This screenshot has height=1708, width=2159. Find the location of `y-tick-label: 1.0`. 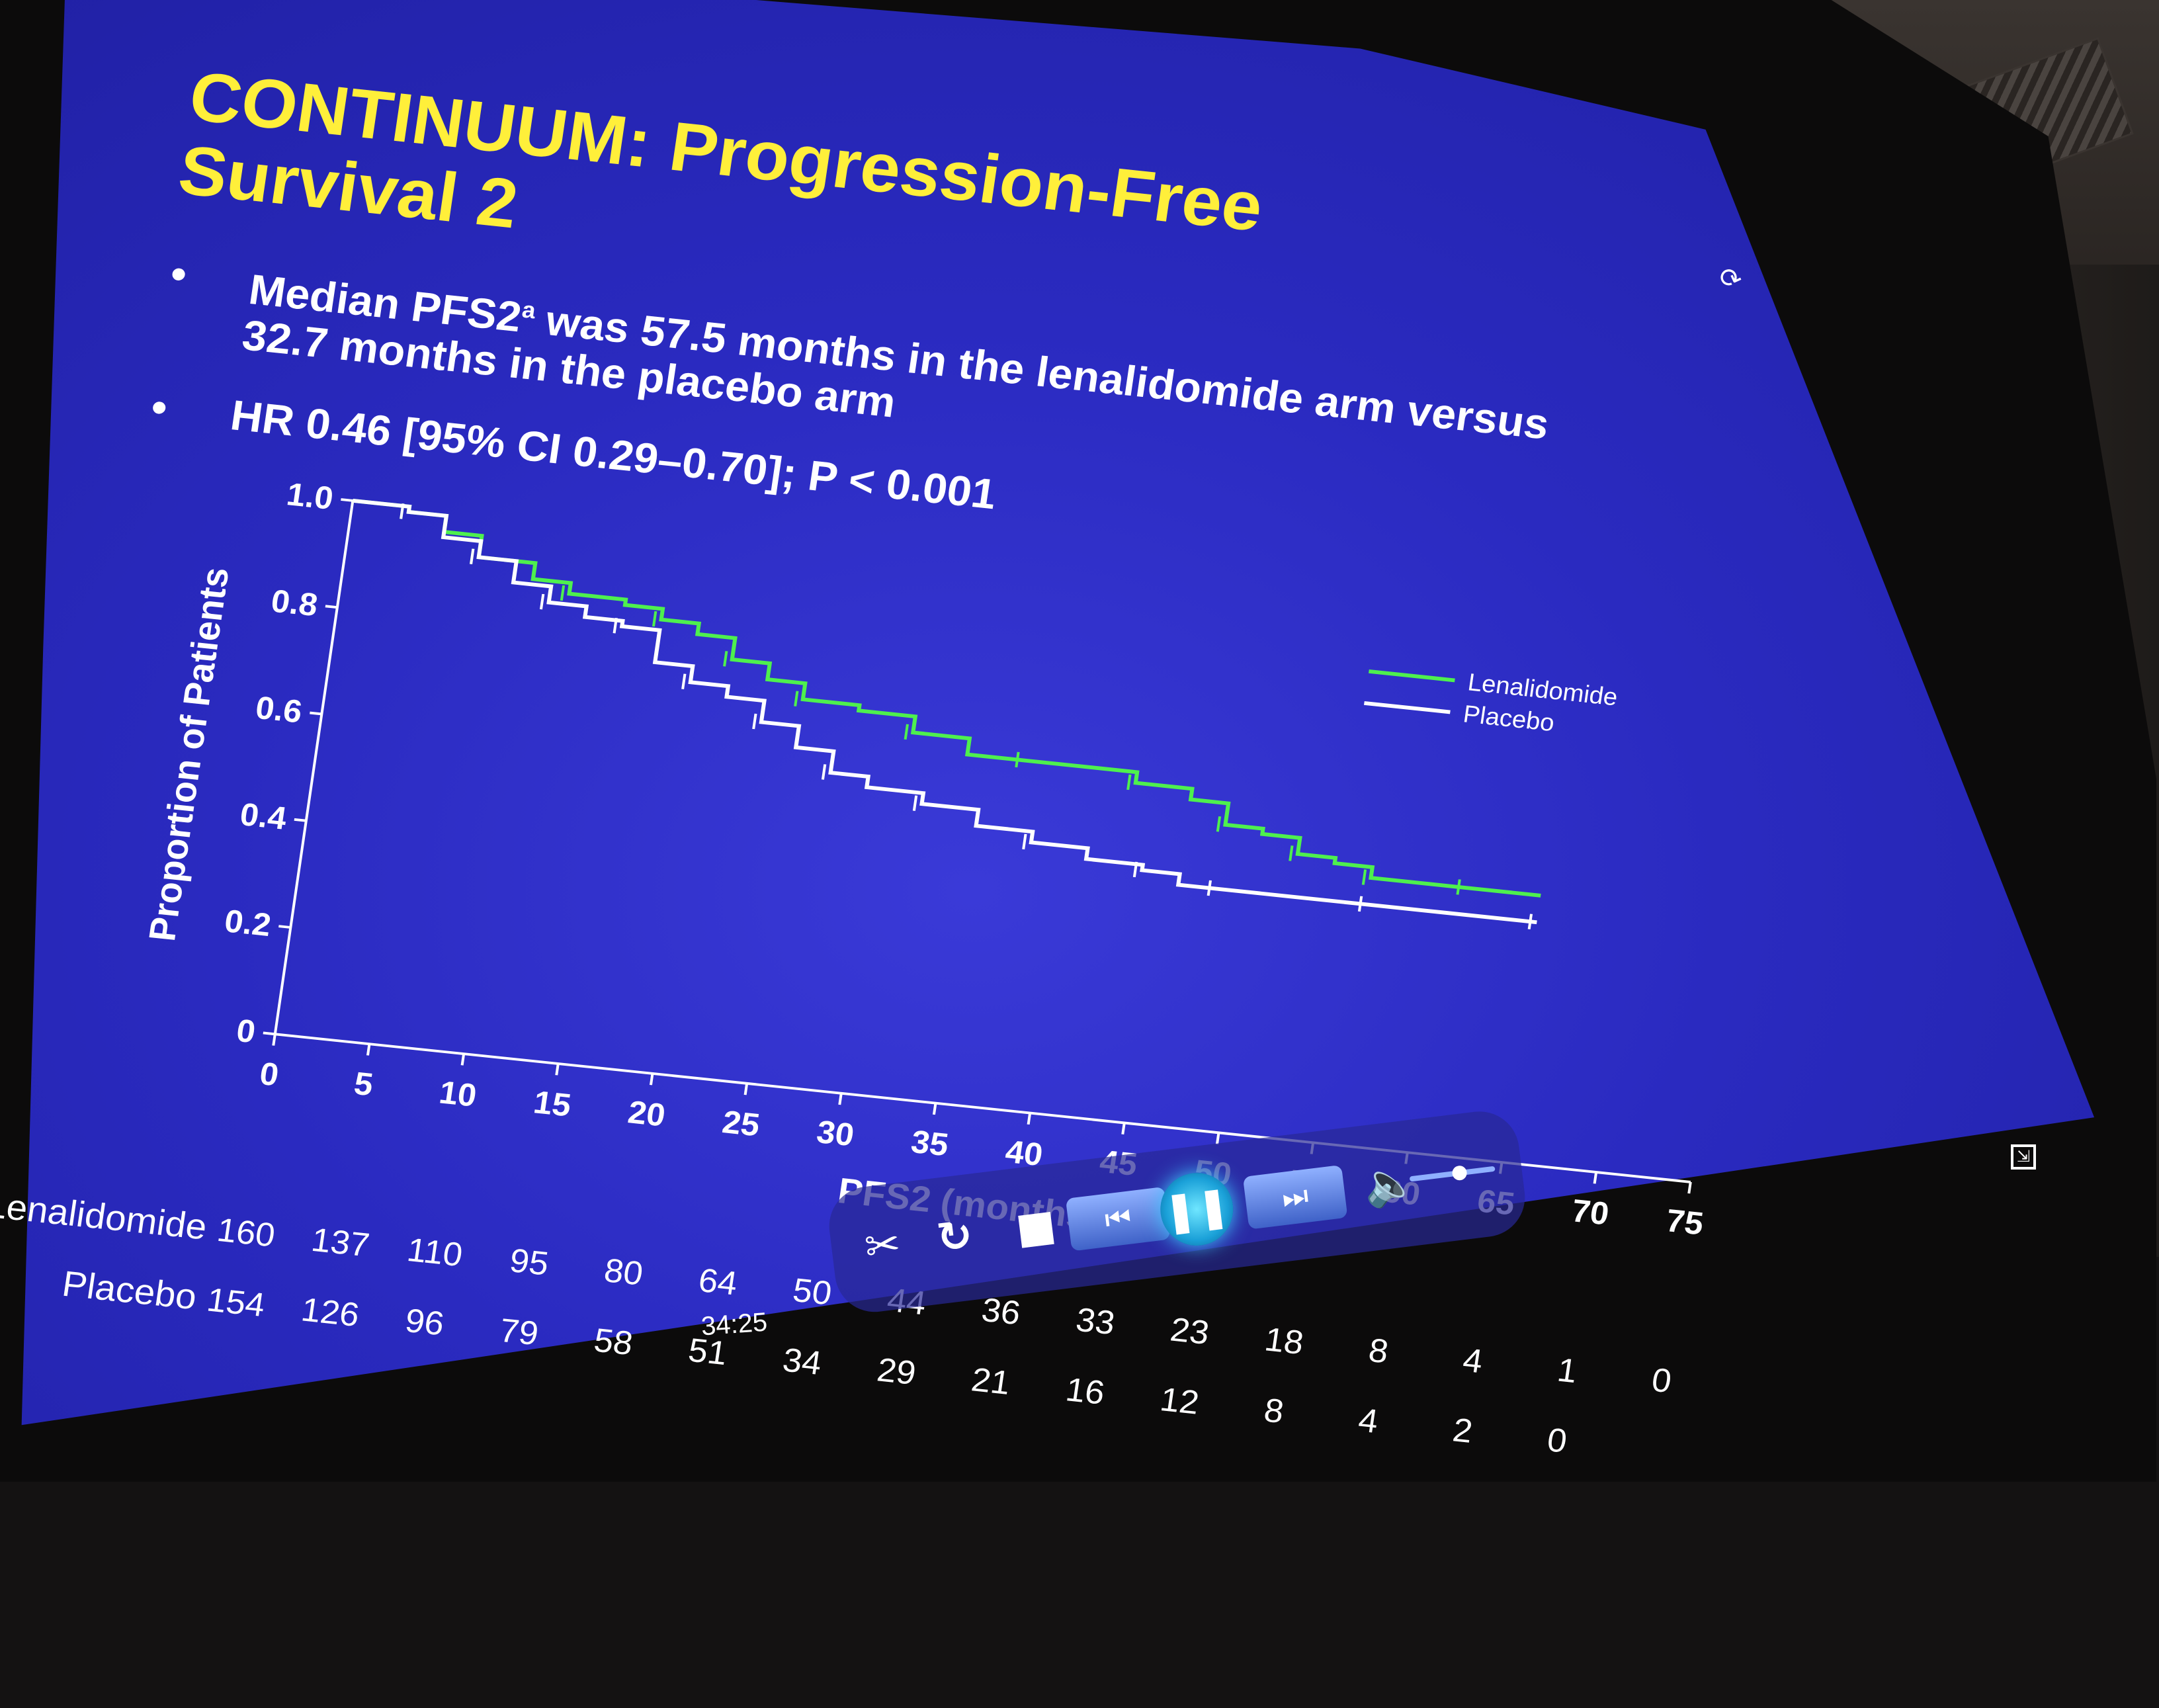

y-tick-label: 1.0 is located at coordinates (310, 497).